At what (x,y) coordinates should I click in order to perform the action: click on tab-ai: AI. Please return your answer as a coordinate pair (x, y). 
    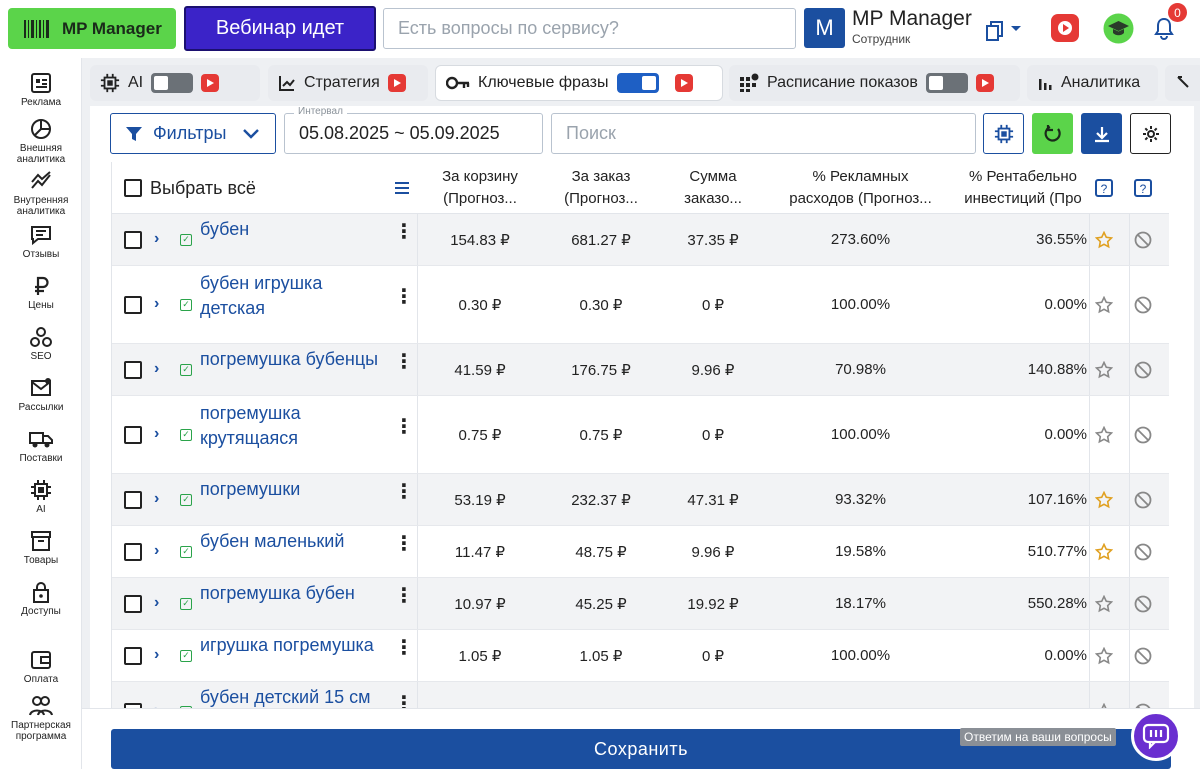
    Looking at the image, I should click on (175, 83).